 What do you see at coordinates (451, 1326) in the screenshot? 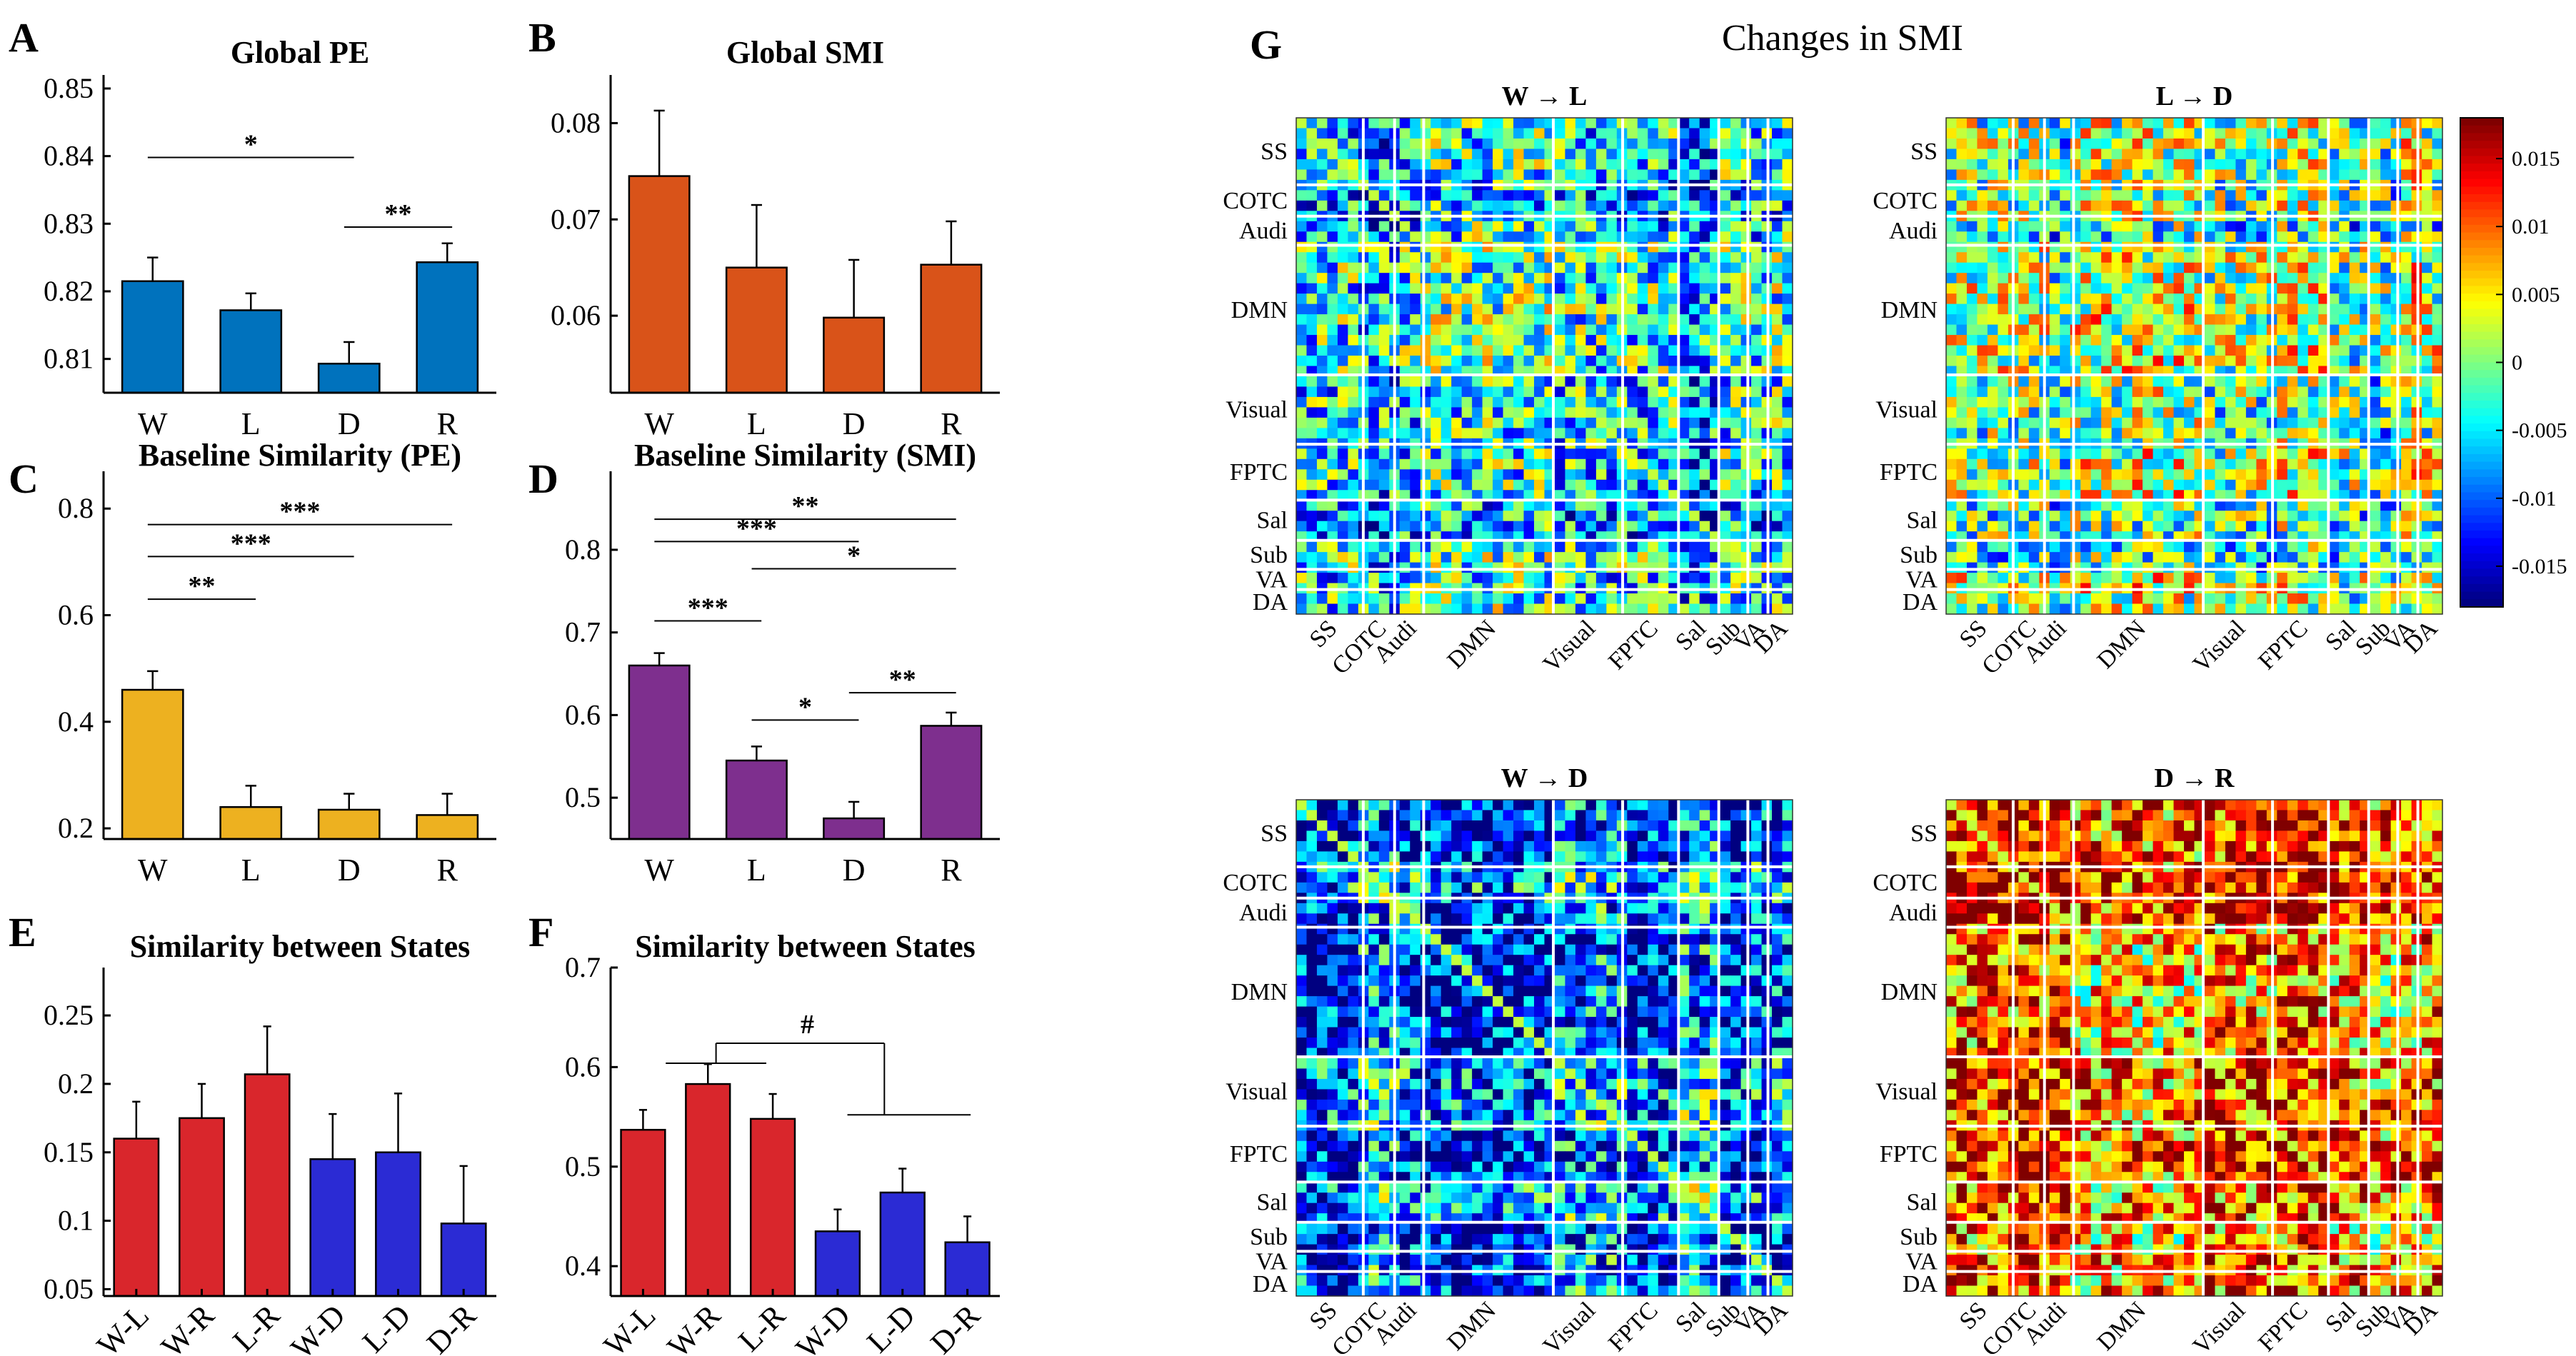
I see `x-tick-label: D-R` at bounding box center [451, 1326].